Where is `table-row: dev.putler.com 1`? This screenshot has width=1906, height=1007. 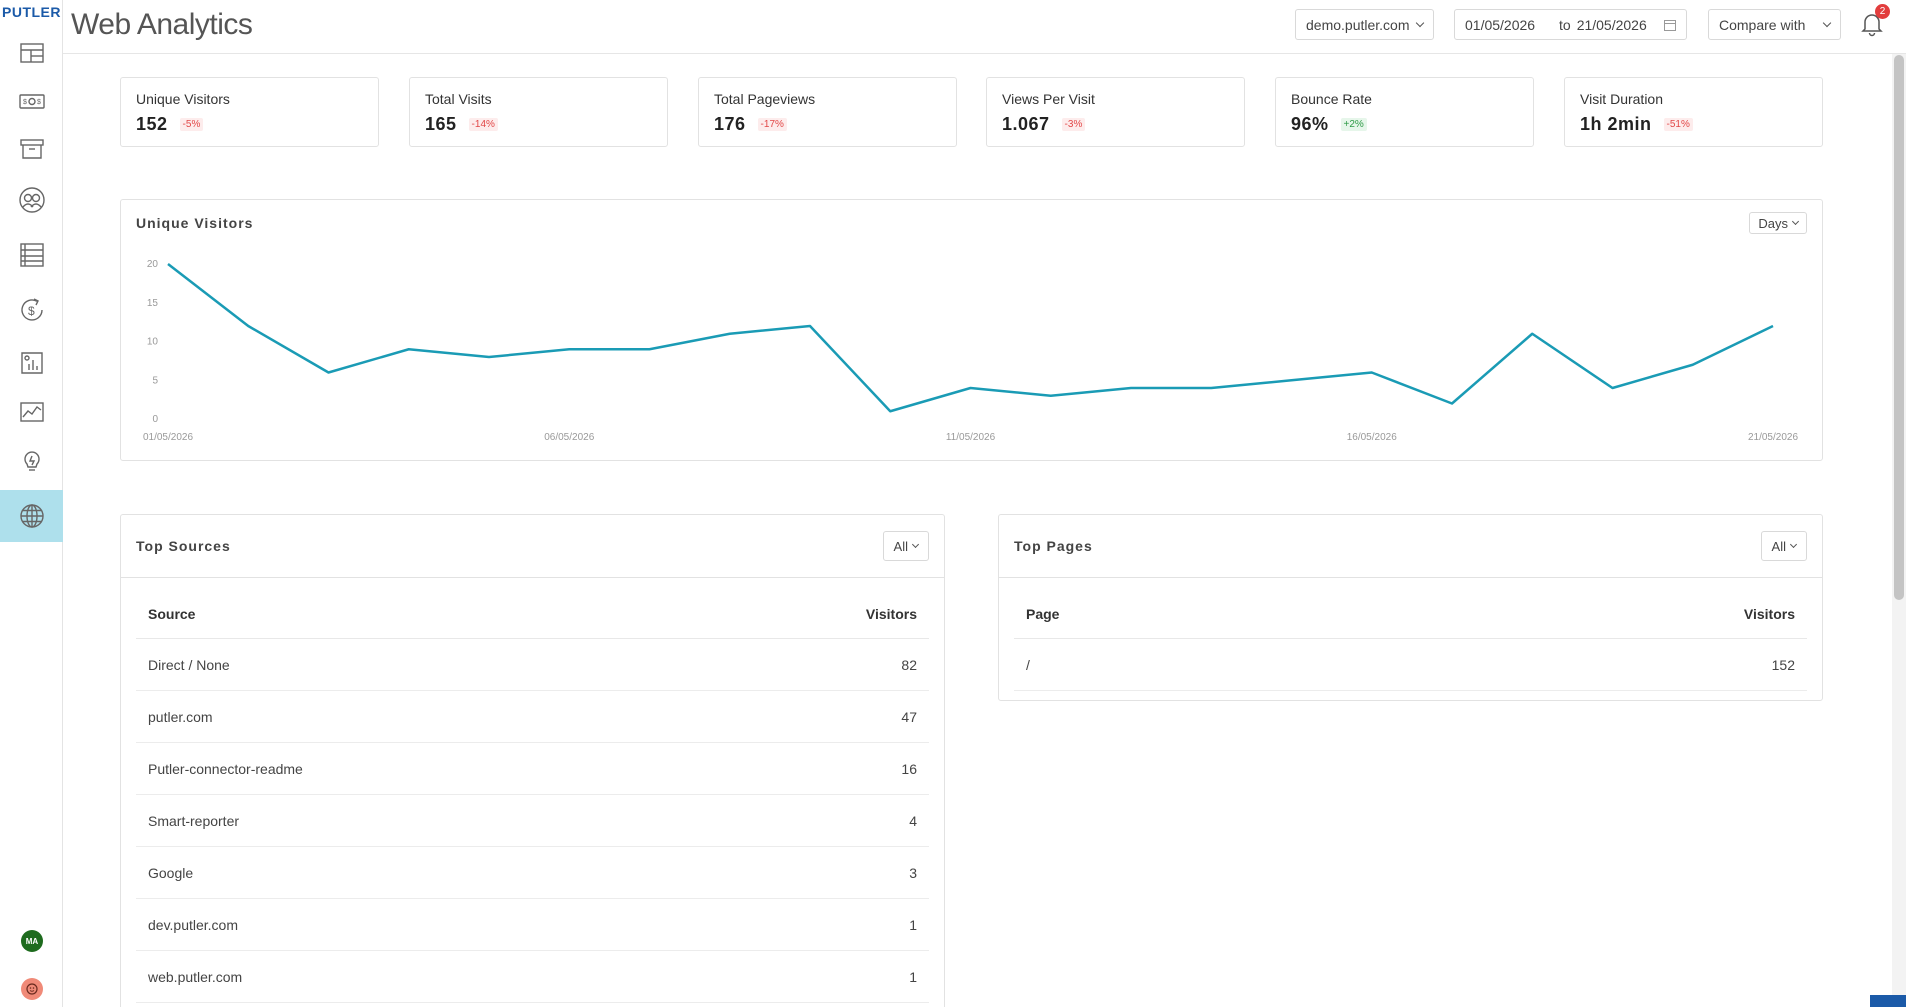
table-row: dev.putler.com 1 is located at coordinates (532, 925).